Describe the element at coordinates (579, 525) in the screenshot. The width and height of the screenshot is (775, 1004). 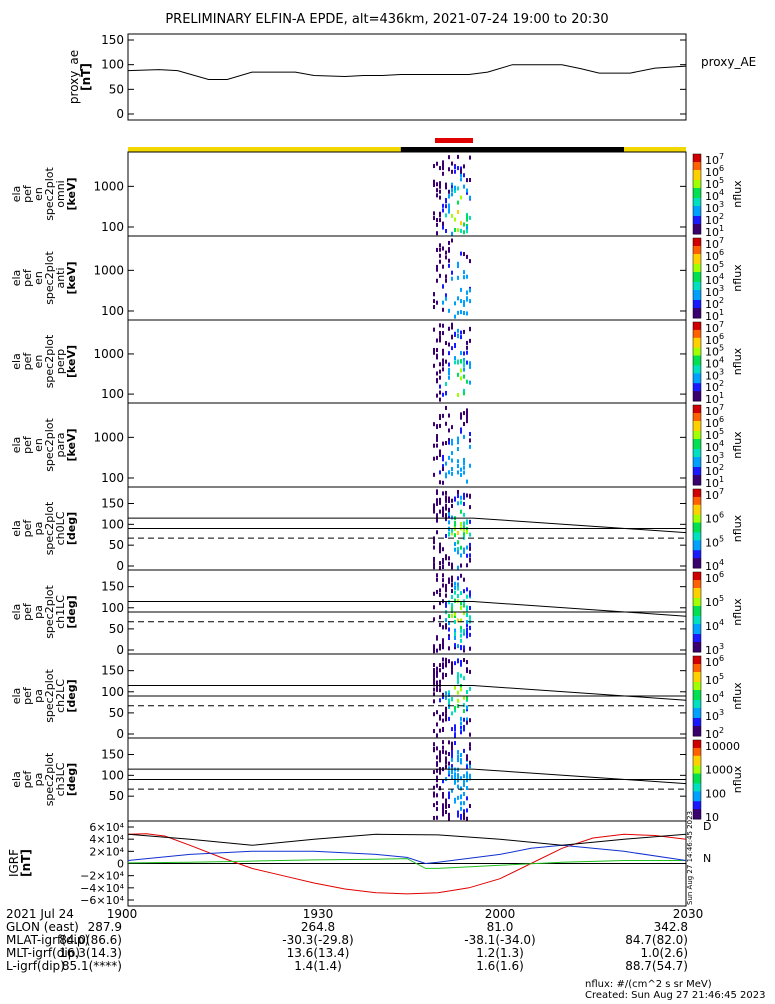
I see `loss-cone-upper-line` at that location.